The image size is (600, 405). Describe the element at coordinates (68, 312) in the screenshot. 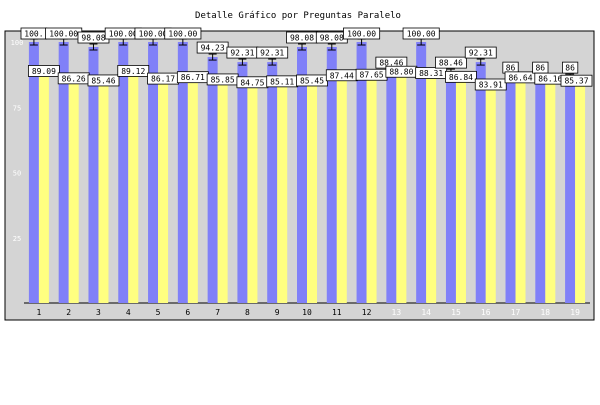

I see `x-tick-label: 2` at that location.